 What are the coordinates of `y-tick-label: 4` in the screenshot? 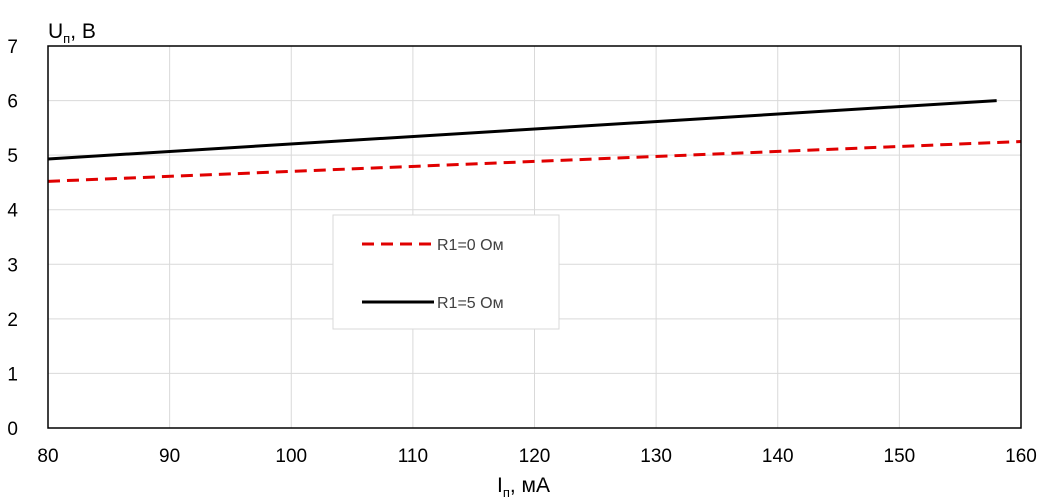 It's located at (12, 211).